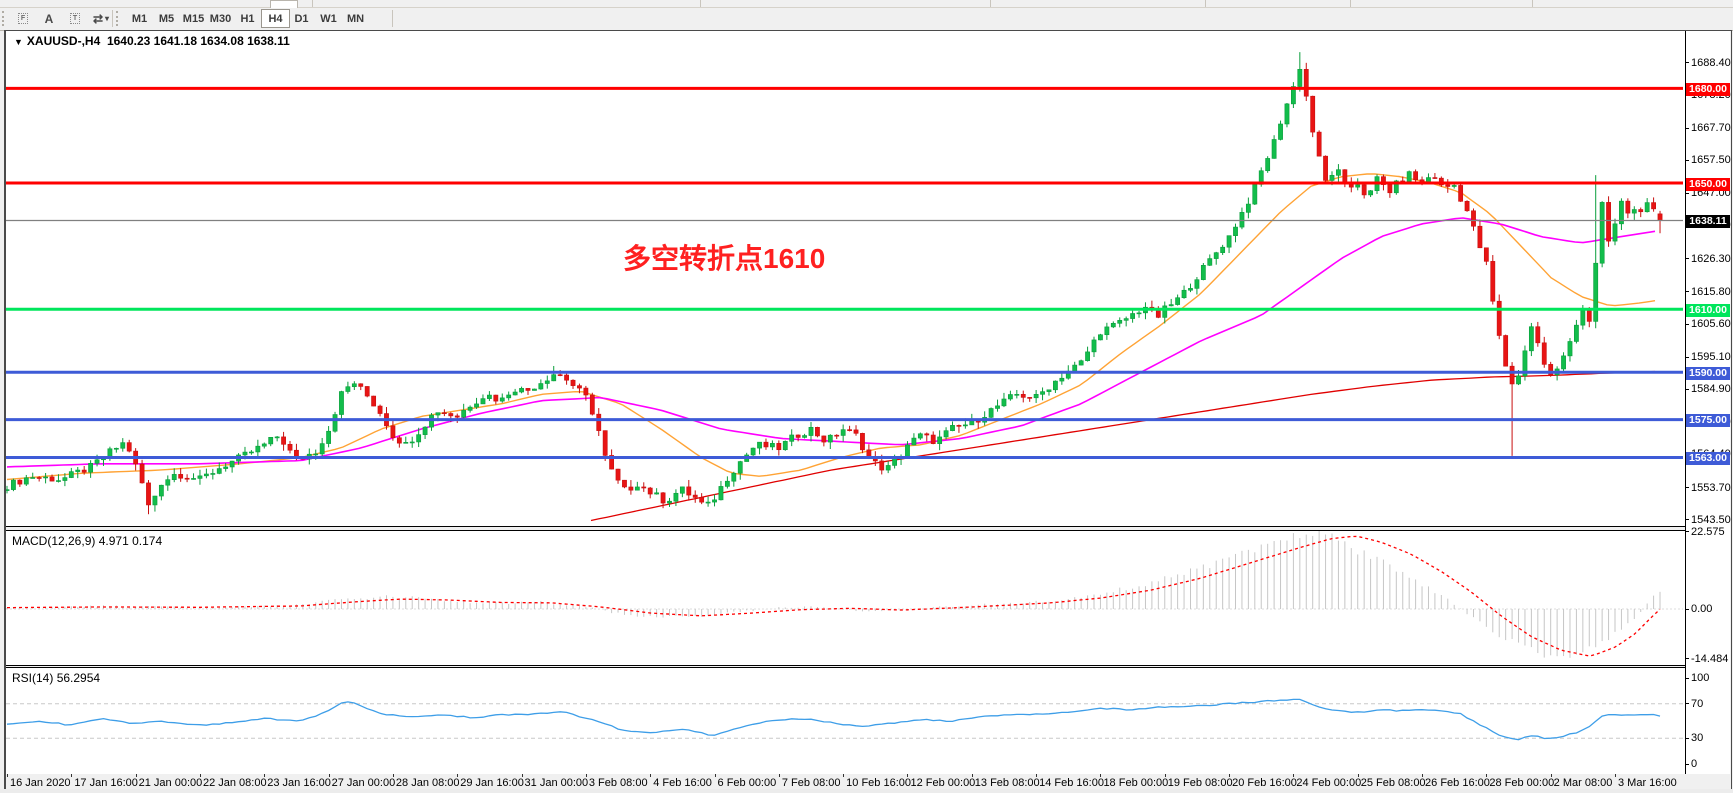 This screenshot has height=793, width=1733. Describe the element at coordinates (107, 18) in the screenshot. I see `dropdown-caret-icon: ▾` at that location.